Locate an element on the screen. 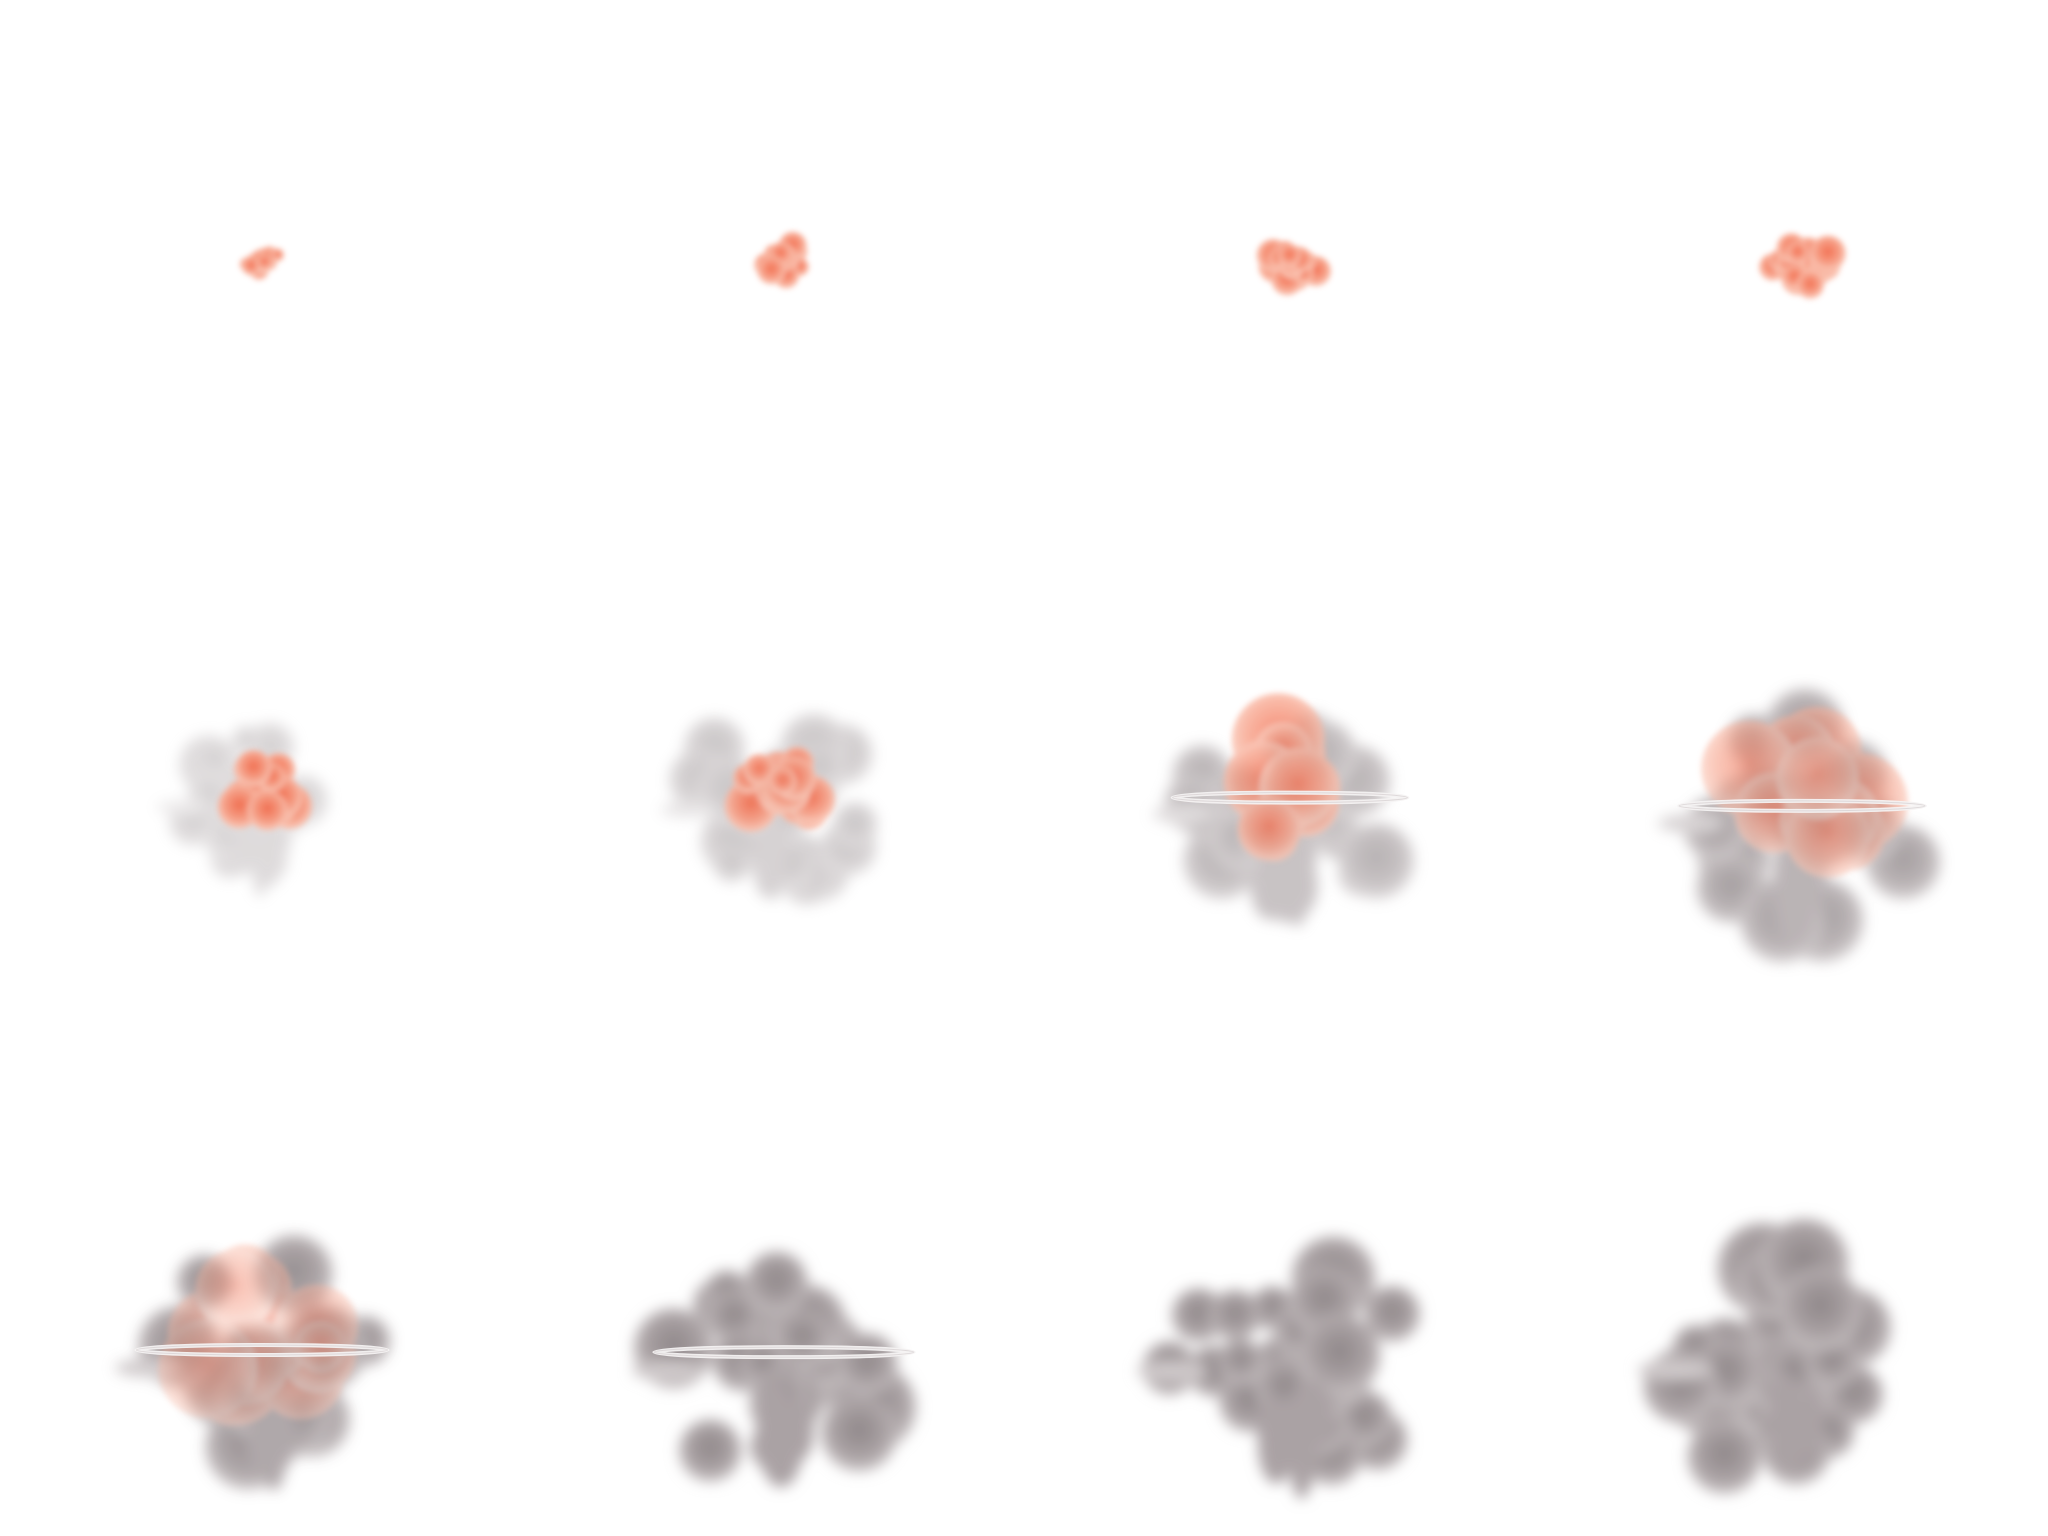  frame-10-canvas is located at coordinates (774, 1369).